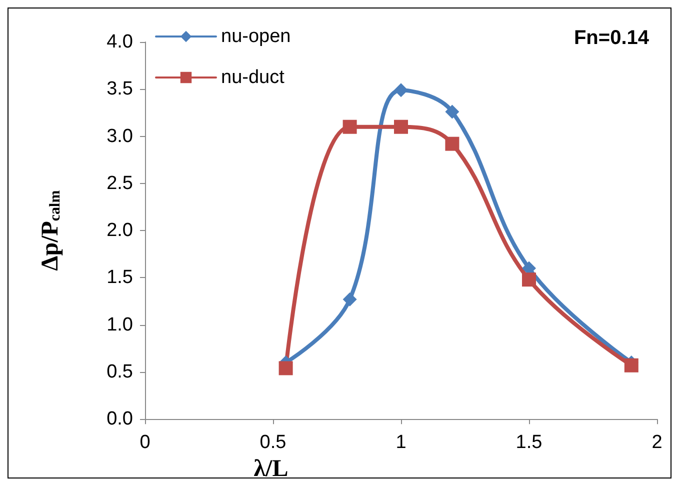 The height and width of the screenshot is (486, 679). What do you see at coordinates (119, 136) in the screenshot?
I see `y-tick-label: 3.0` at bounding box center [119, 136].